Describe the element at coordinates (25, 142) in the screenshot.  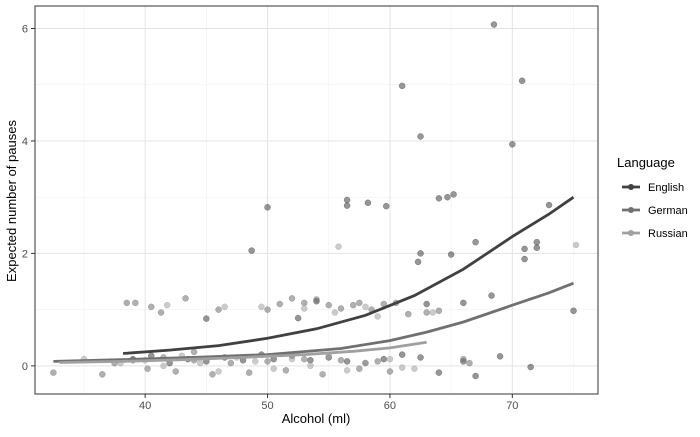
I see `y-tick-label: 4` at that location.